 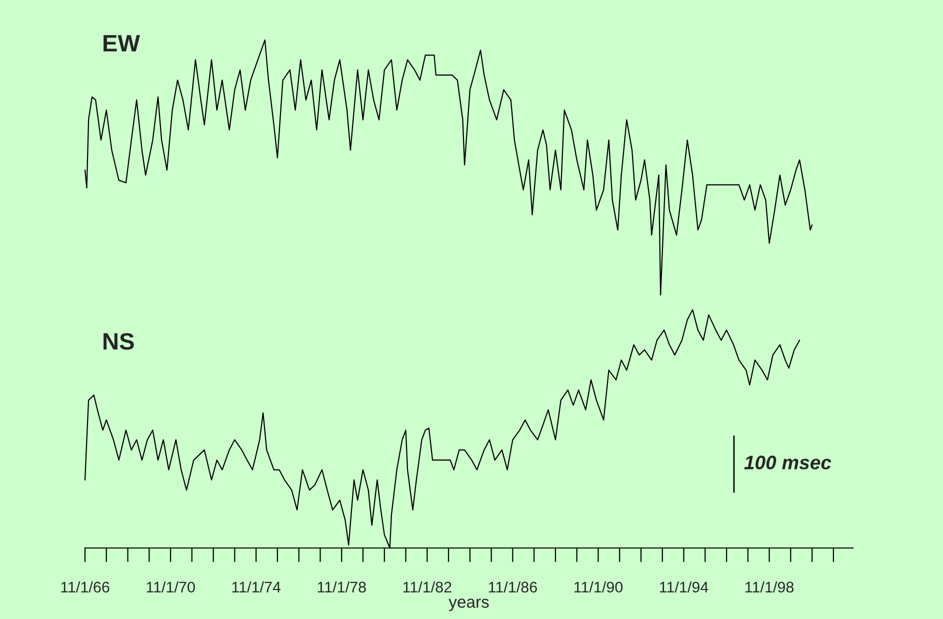 I want to click on x-tick-label: 11/1/74, so click(x=256, y=587).